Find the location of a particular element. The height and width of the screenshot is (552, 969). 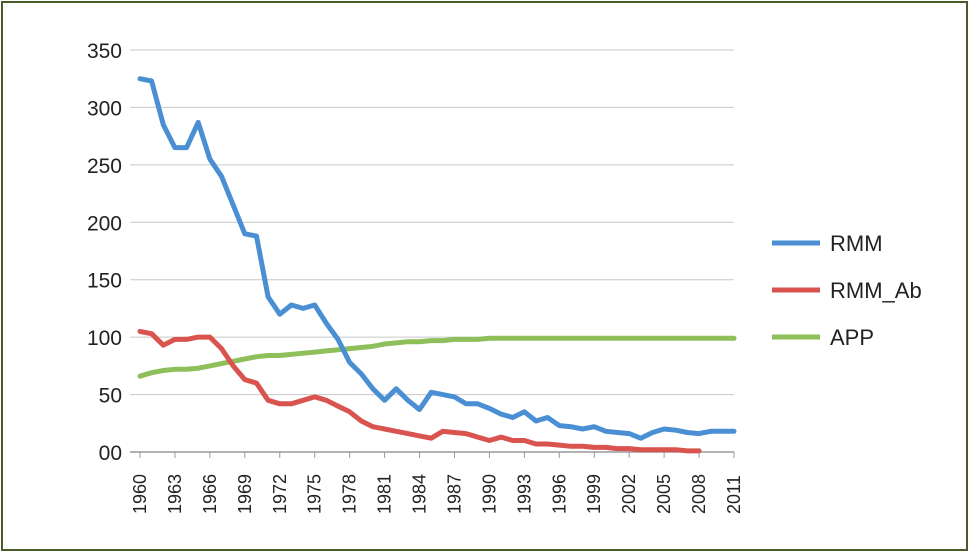

x-tick-label: 1975 is located at coordinates (315, 494).